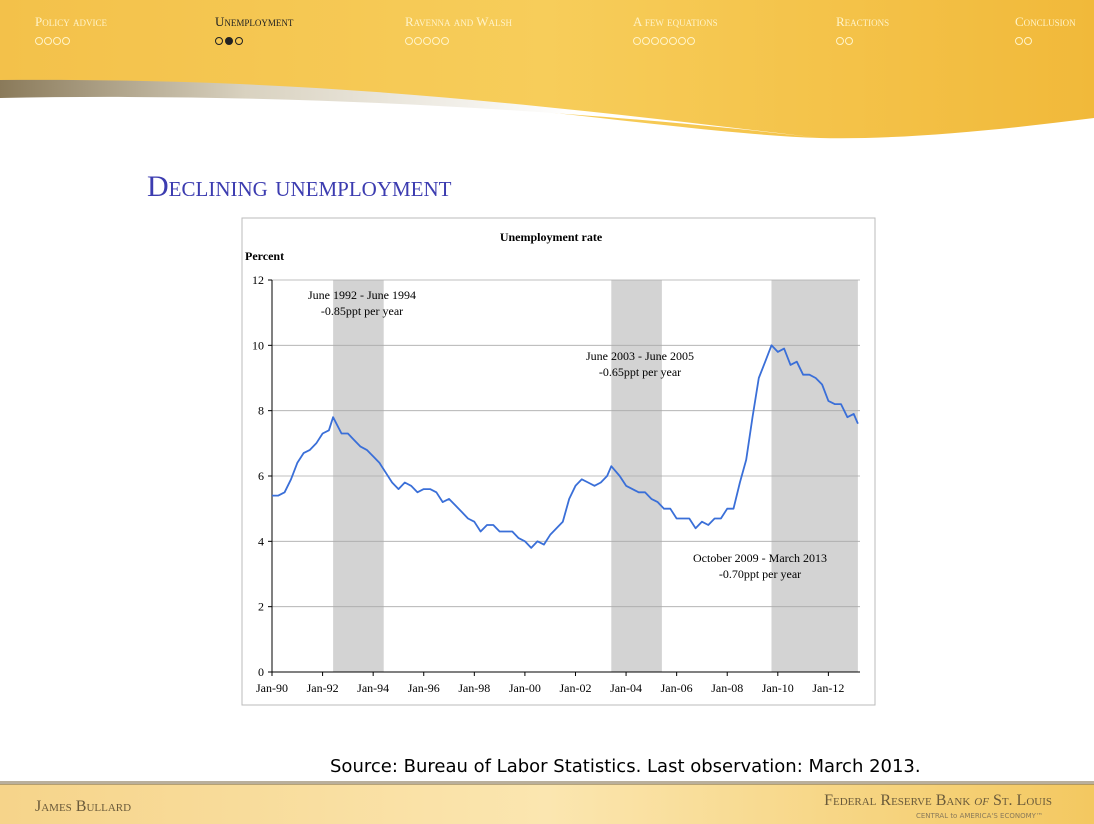  I want to click on slide-title: Declining unemployment, so click(299, 186).